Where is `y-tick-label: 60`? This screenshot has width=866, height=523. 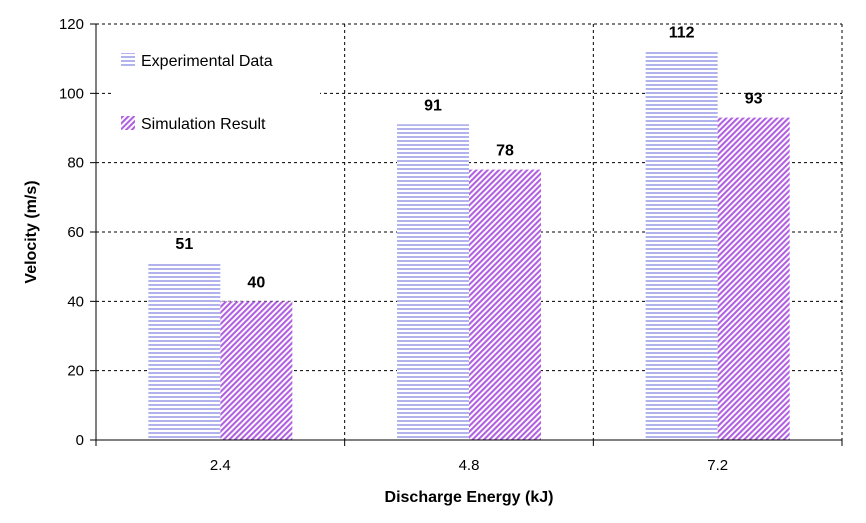 y-tick-label: 60 is located at coordinates (75, 232).